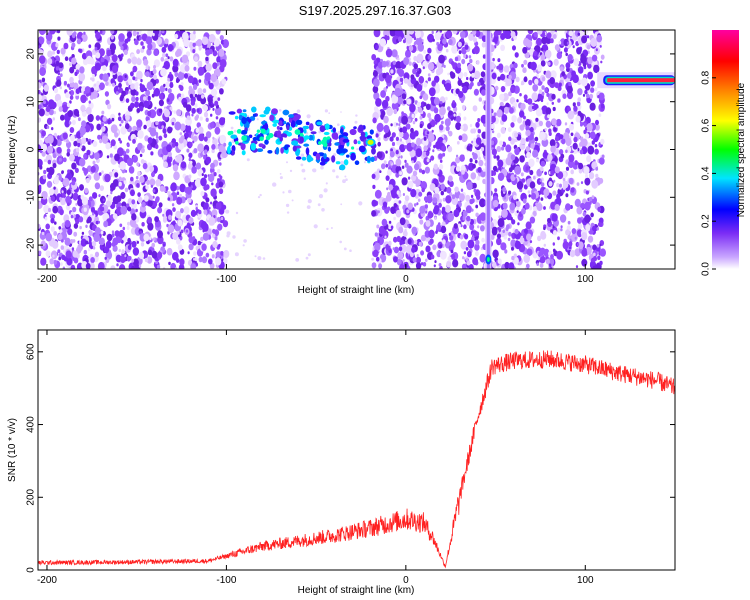 The height and width of the screenshot is (600, 750). What do you see at coordinates (488, 259) in the screenshot?
I see `streak-spot-core` at bounding box center [488, 259].